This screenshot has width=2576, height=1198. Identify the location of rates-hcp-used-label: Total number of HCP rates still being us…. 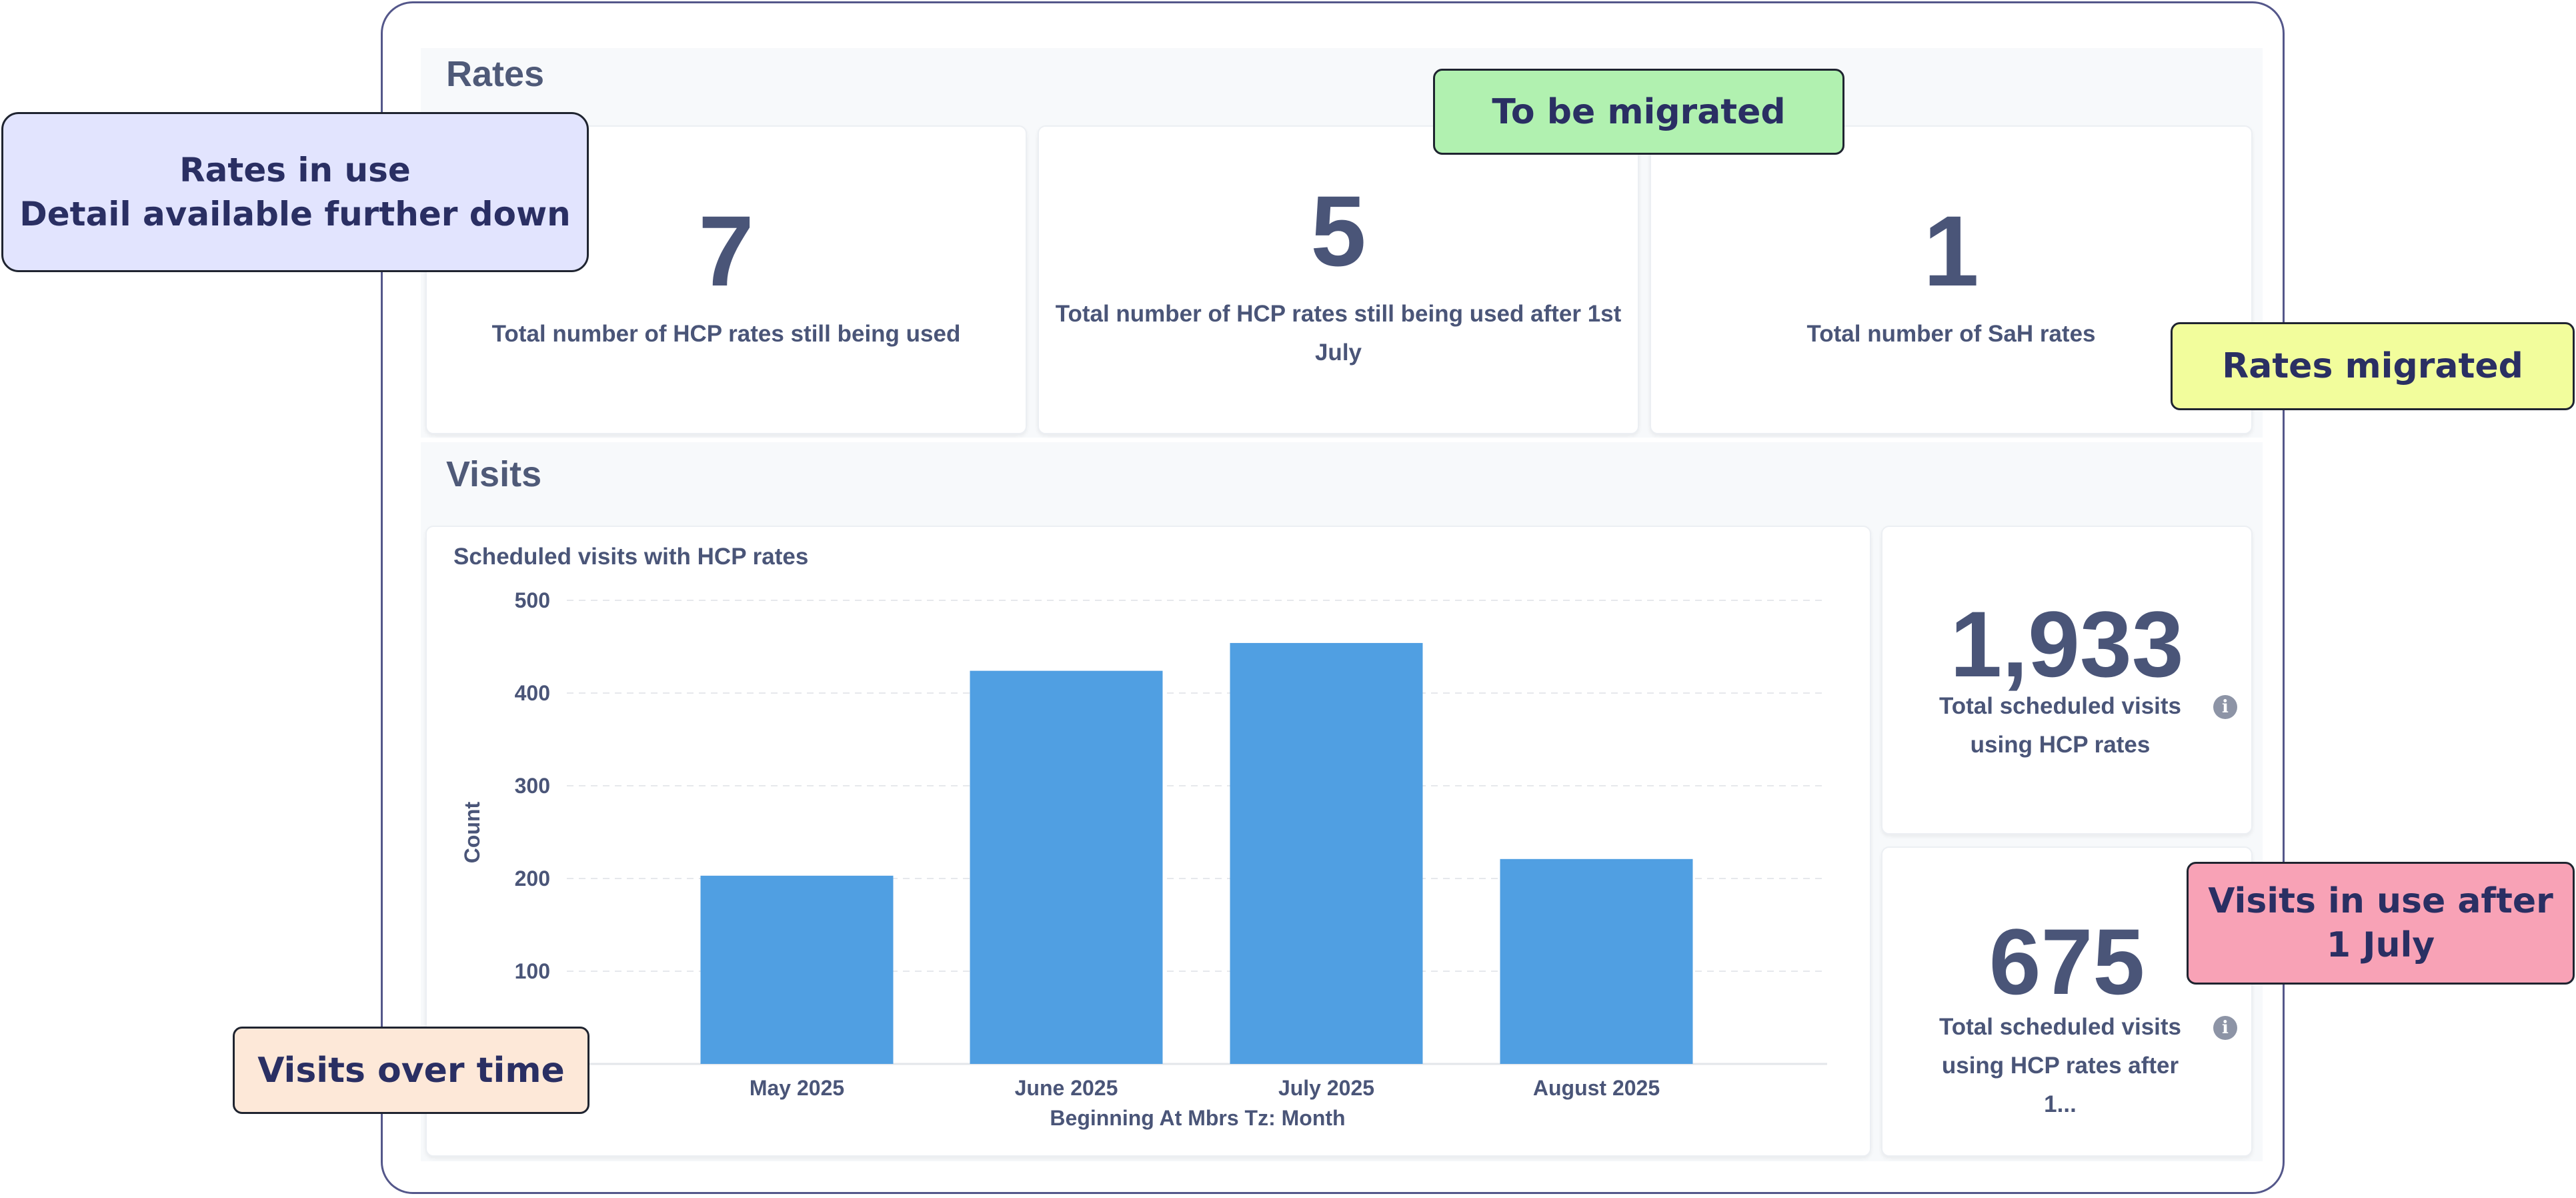
(726, 334).